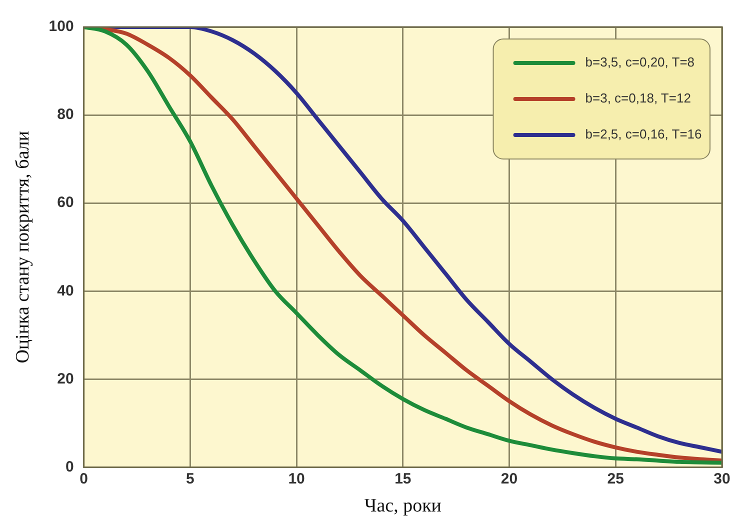 The image size is (747, 532). Describe the element at coordinates (509, 479) in the screenshot. I see `x-tick-label: 20` at that location.